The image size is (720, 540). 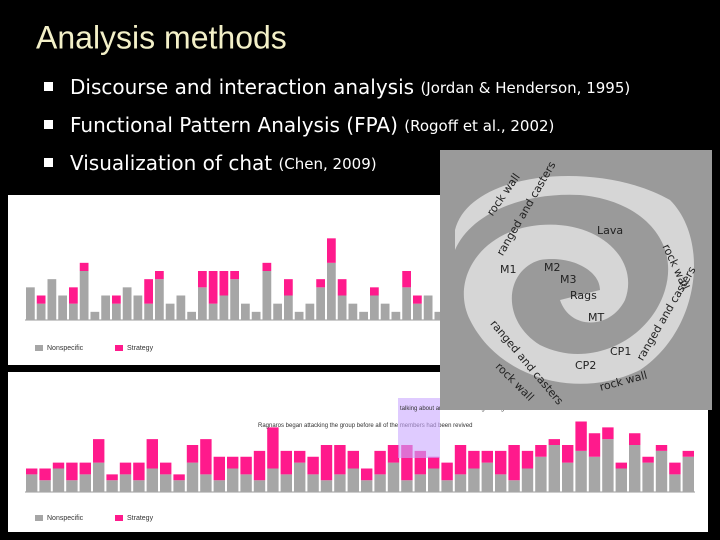 What do you see at coordinates (508, 269) in the screenshot?
I see `map-label: M1` at bounding box center [508, 269].